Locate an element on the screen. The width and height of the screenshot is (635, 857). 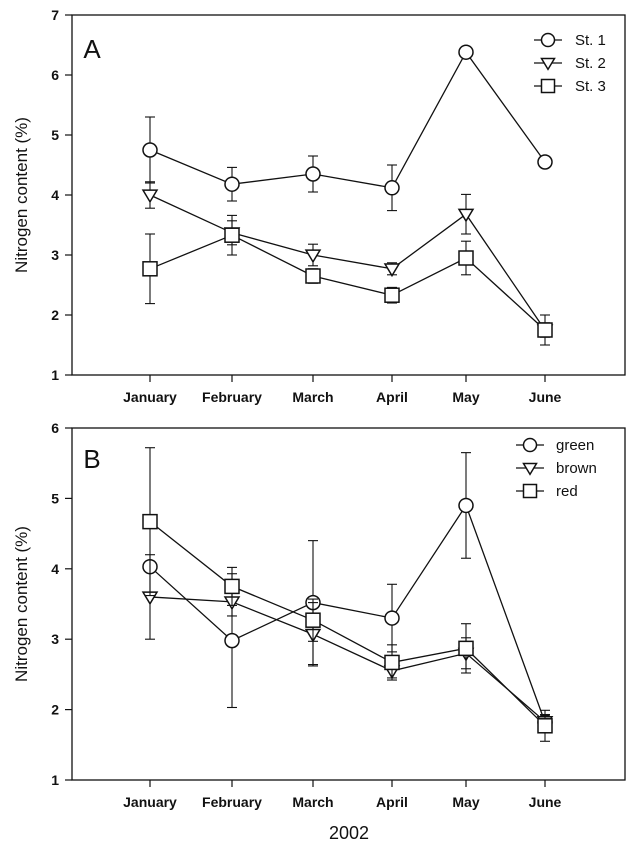
legend-label: red is located at coordinates (567, 491).